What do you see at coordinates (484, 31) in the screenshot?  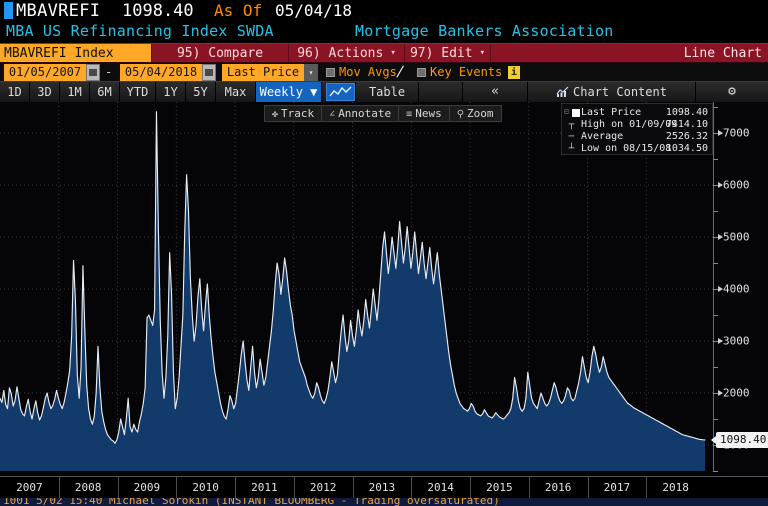 I see `data-source: Mortgage Bankers Association` at bounding box center [484, 31].